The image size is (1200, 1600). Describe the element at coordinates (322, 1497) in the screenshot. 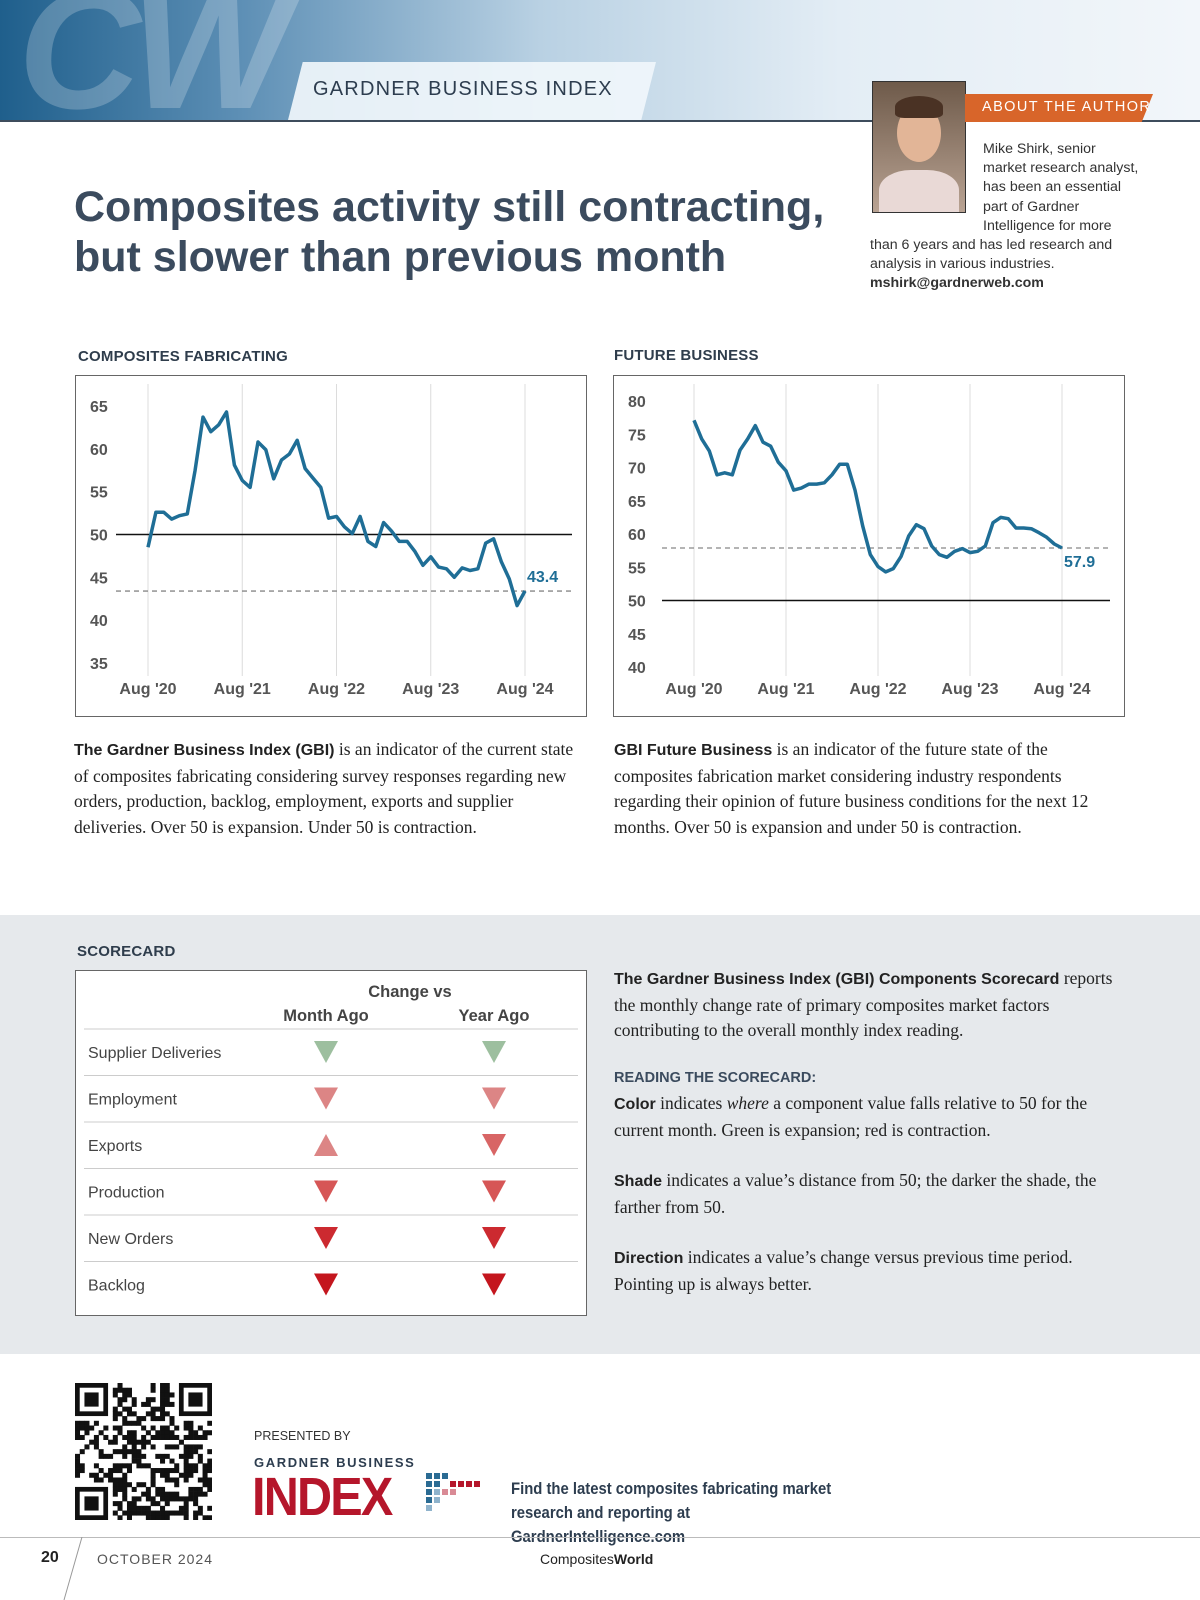

I see `logo-main: INDEX` at that location.